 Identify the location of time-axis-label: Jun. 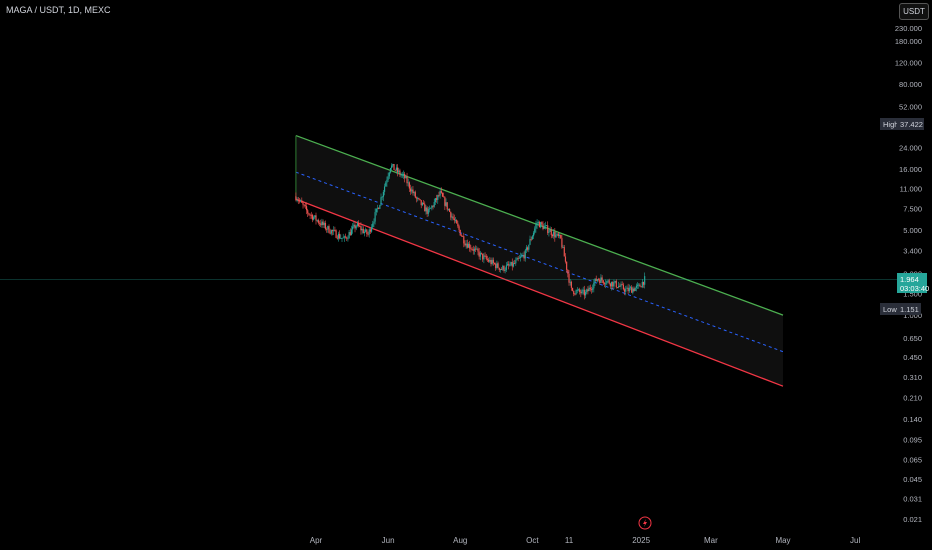
(388, 540).